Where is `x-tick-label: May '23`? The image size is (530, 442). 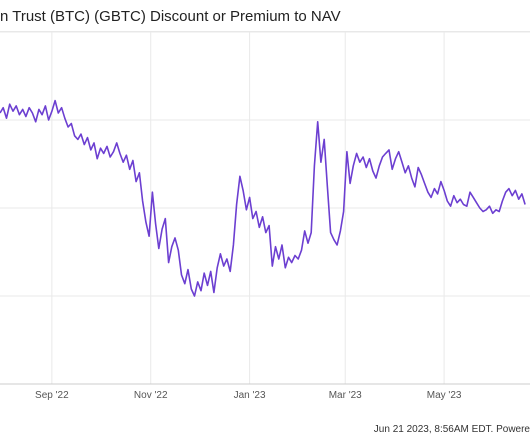
x-tick-label: May '23 is located at coordinates (444, 395).